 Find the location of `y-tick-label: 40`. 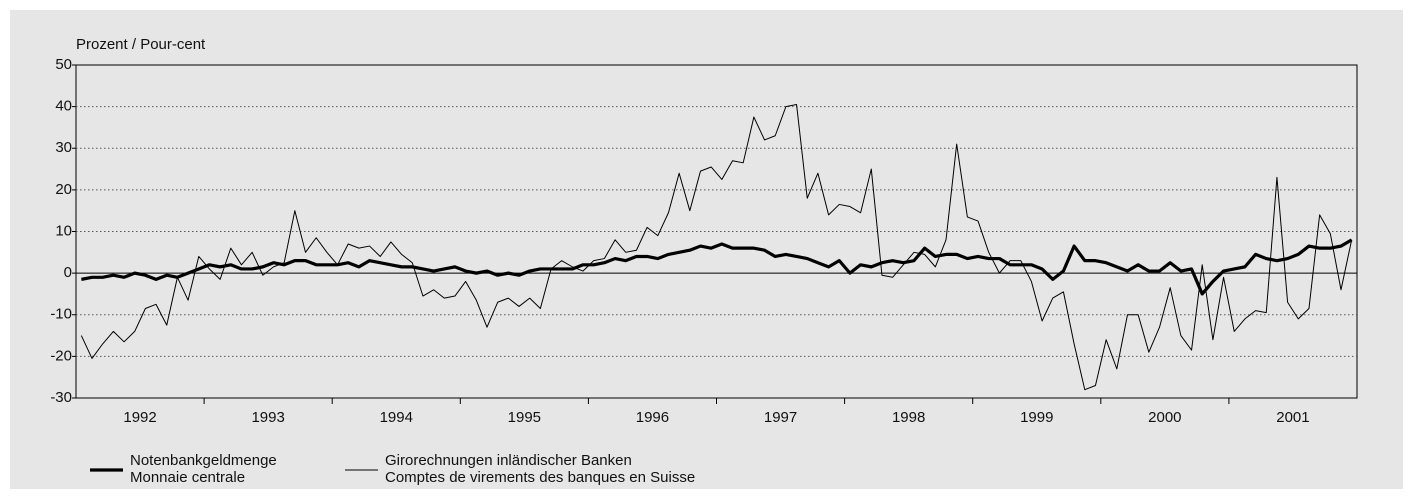

y-tick-label: 40 is located at coordinates (63, 106).